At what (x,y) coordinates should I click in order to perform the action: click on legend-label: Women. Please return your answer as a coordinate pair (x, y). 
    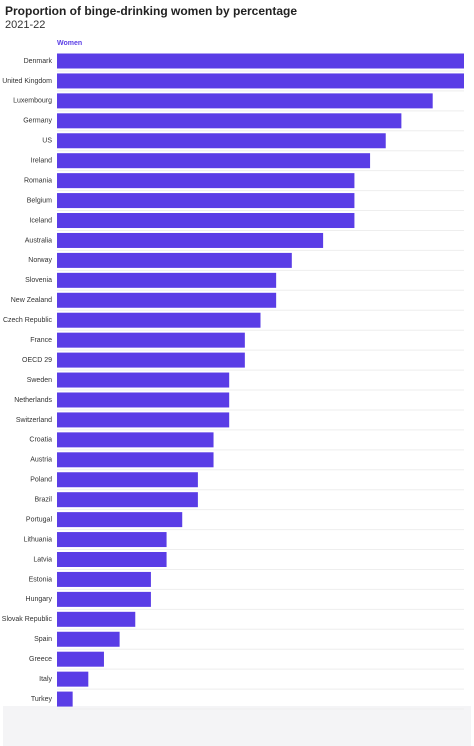
    Looking at the image, I should click on (69, 43).